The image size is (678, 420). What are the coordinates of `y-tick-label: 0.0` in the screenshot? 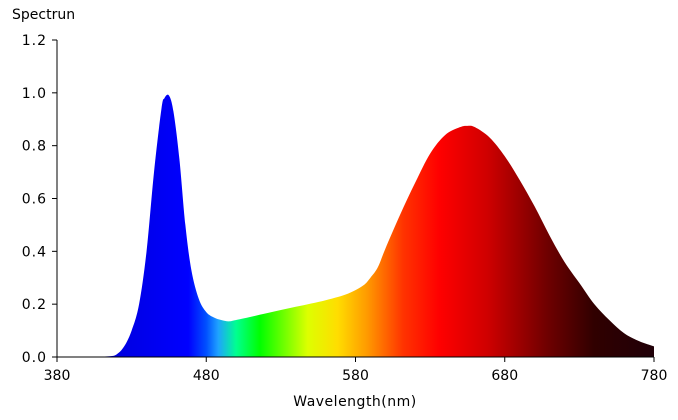 It's located at (34, 358).